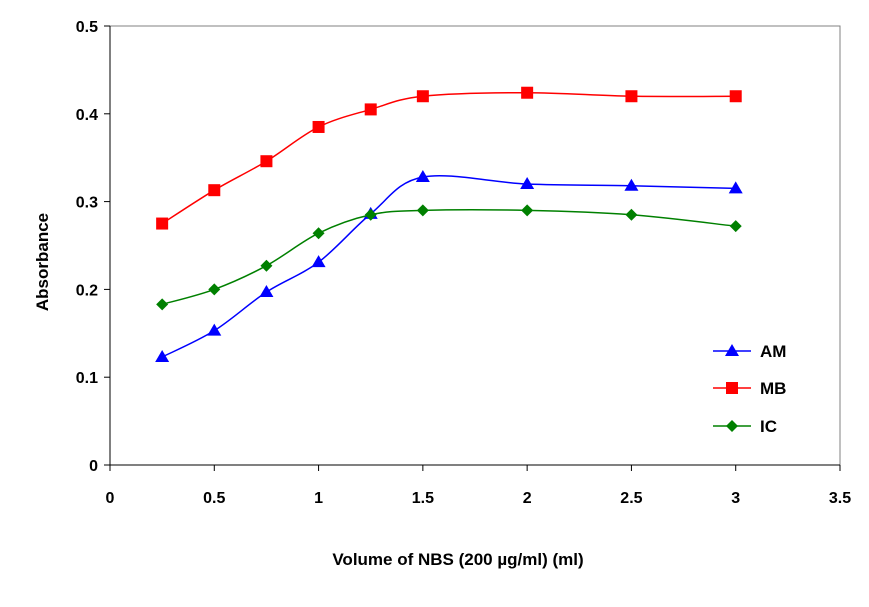  I want to click on x-tick-label: 3.5, so click(840, 498).